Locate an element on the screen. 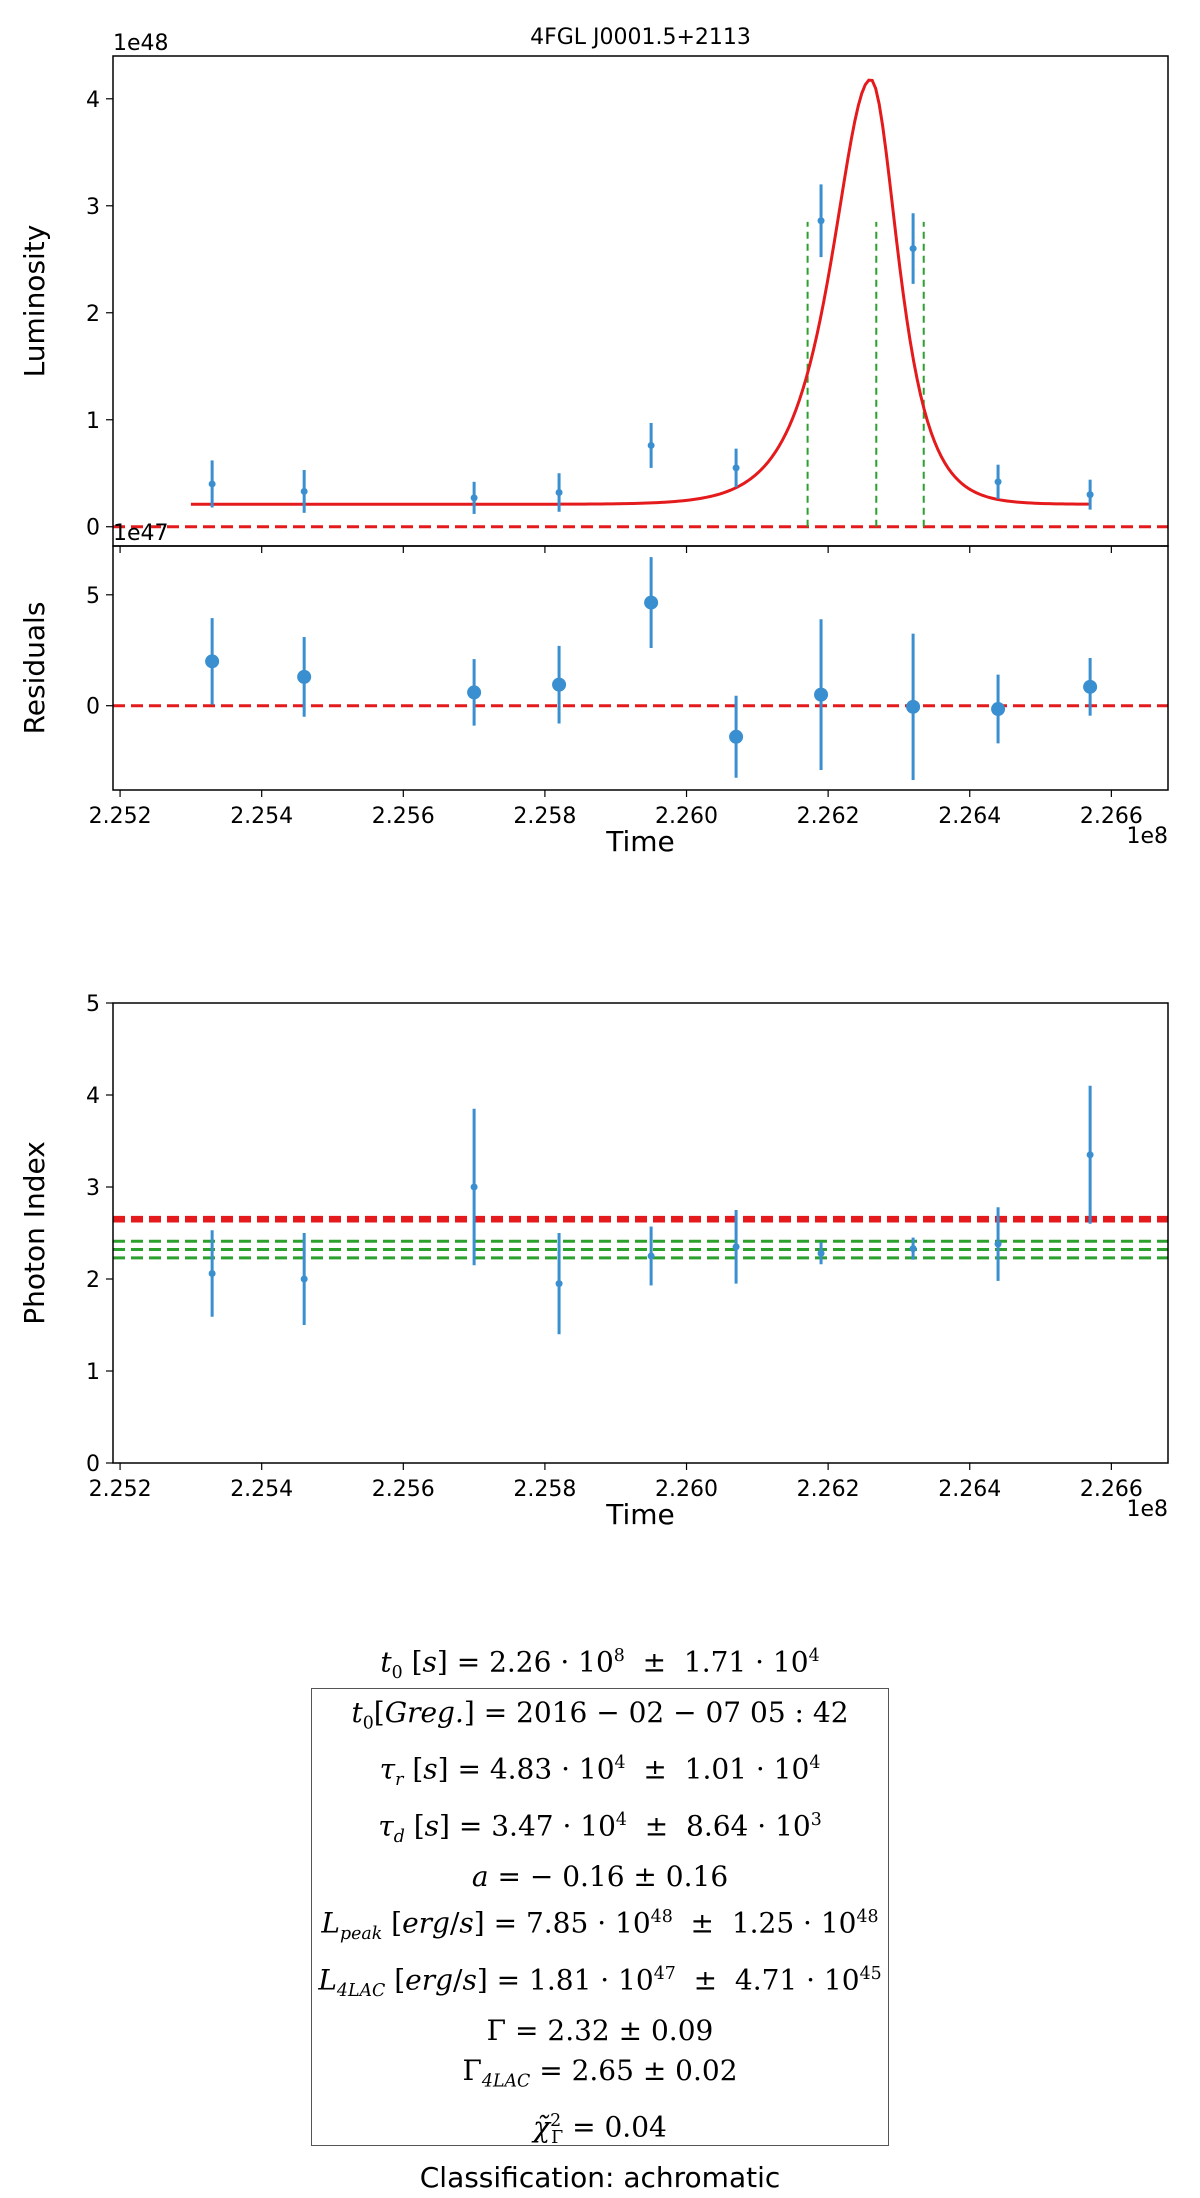 This screenshot has width=1200, height=2198. classification-line: Classification: achromatic is located at coordinates (600, 2178).